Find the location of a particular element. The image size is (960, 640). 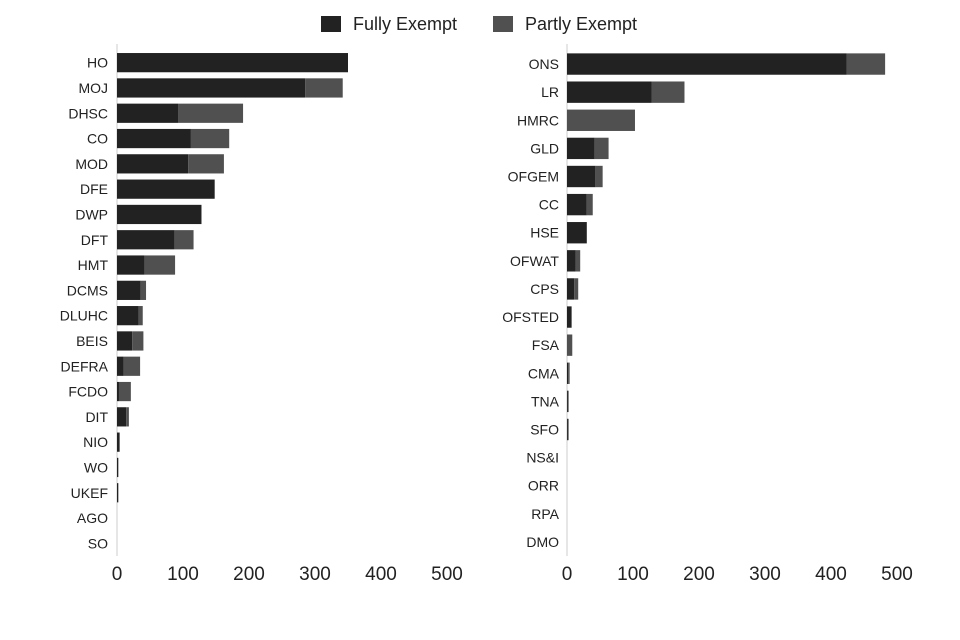

category-label-cps: CPS is located at coordinates (544, 289).